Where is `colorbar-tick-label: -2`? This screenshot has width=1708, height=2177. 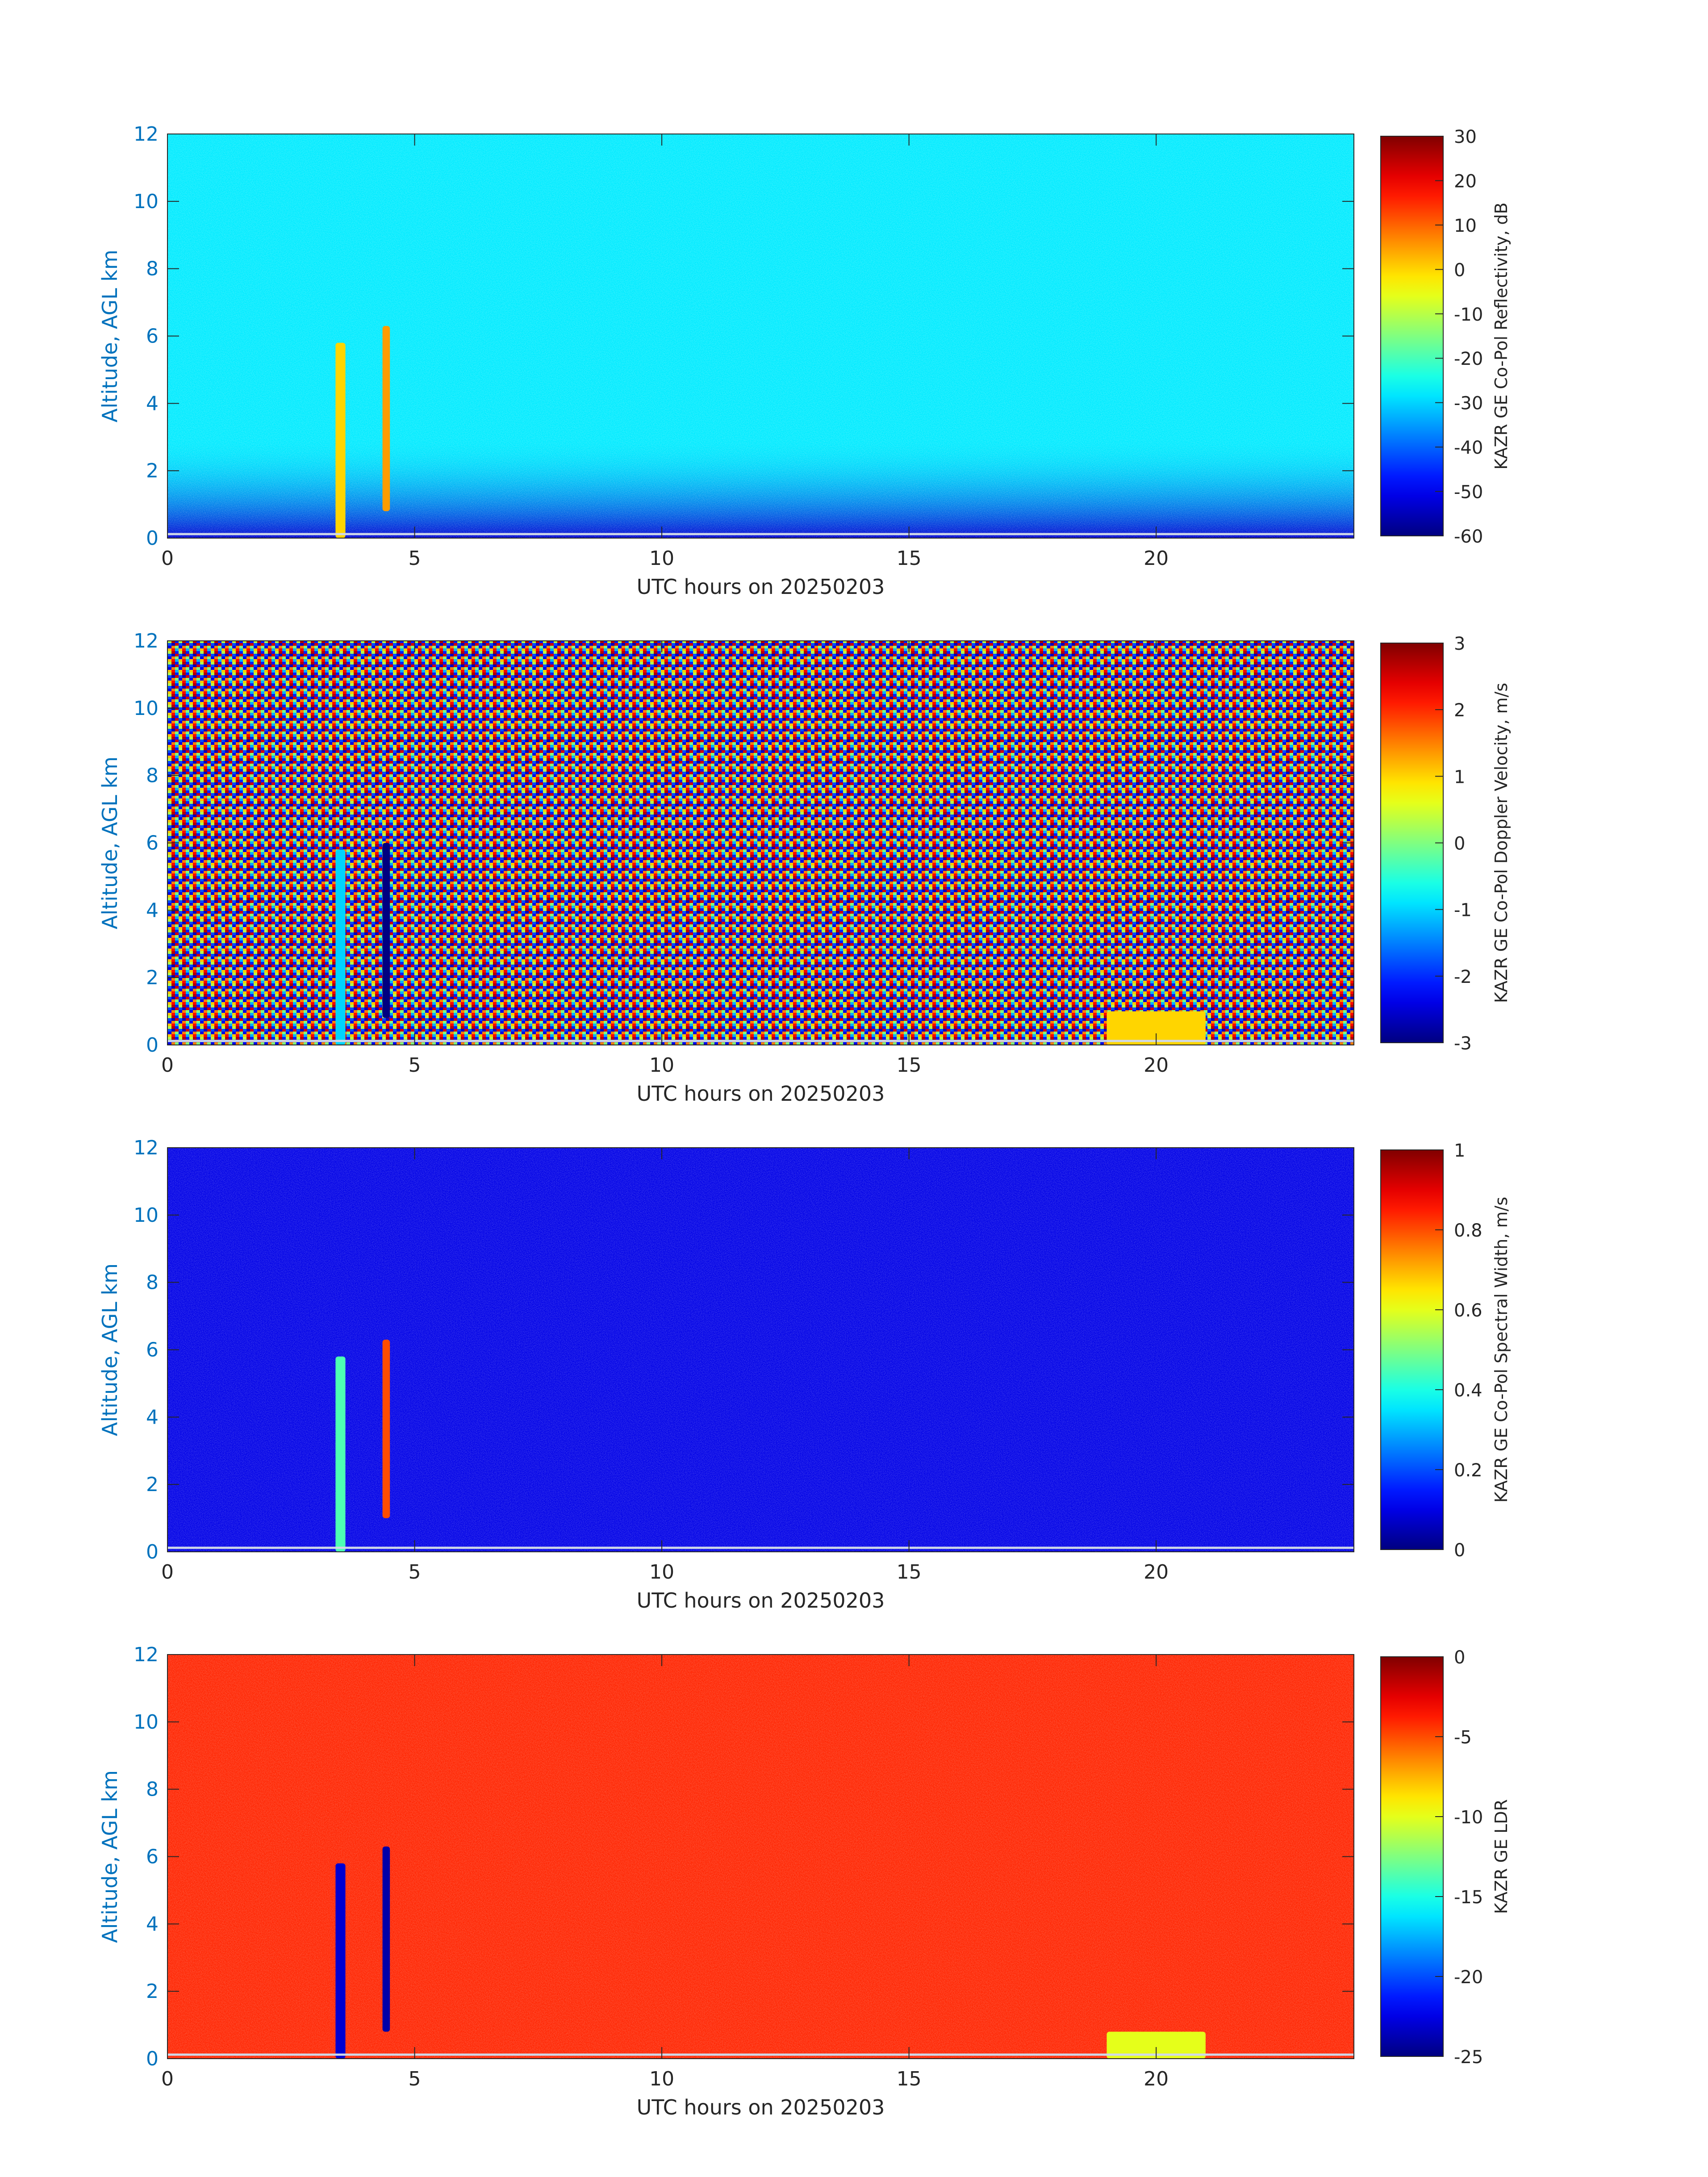
colorbar-tick-label: -2 is located at coordinates (1463, 977).